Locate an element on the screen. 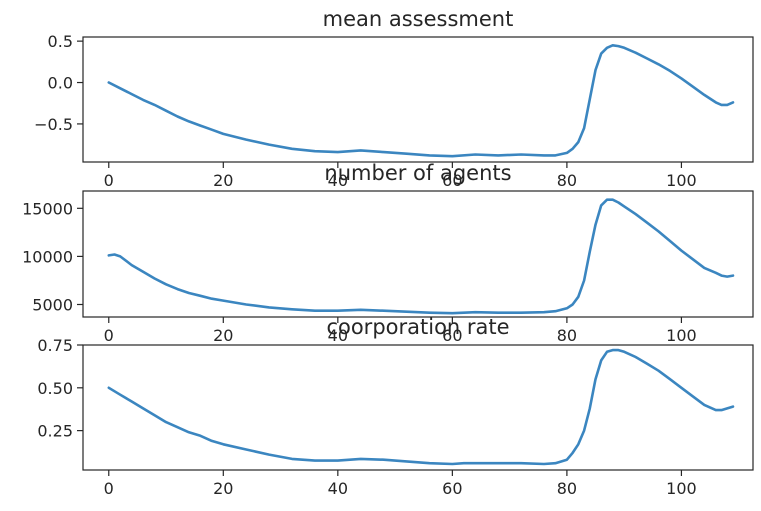 This screenshot has width=761, height=511. y-tick-label: 5000 is located at coordinates (52, 304).